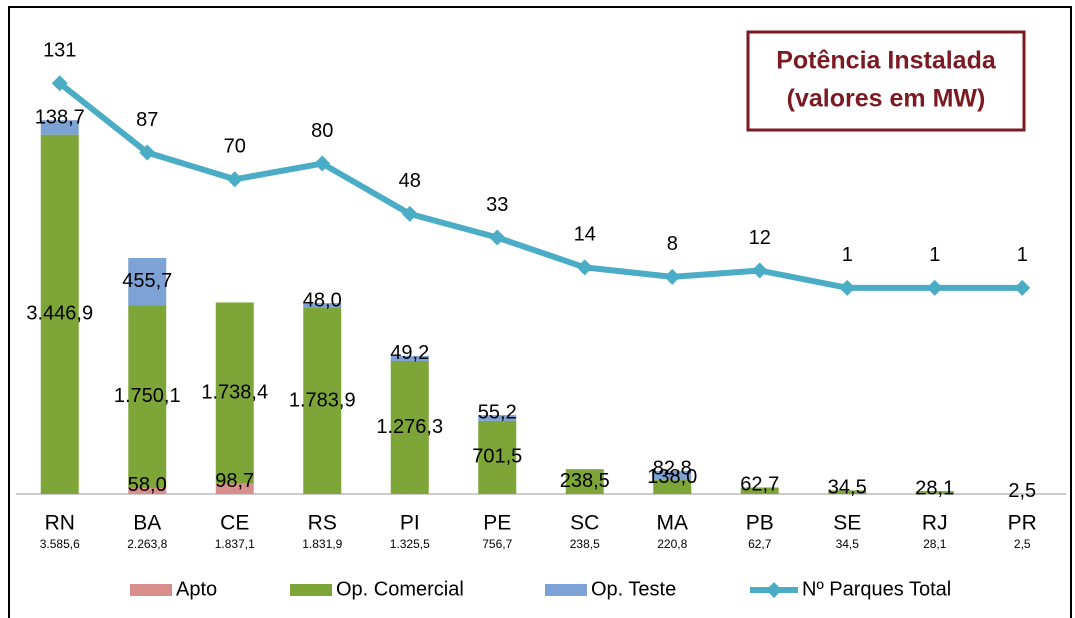 This screenshot has width=1075, height=618. Describe the element at coordinates (760, 238) in the screenshot. I see `line-data-label: 12` at that location.